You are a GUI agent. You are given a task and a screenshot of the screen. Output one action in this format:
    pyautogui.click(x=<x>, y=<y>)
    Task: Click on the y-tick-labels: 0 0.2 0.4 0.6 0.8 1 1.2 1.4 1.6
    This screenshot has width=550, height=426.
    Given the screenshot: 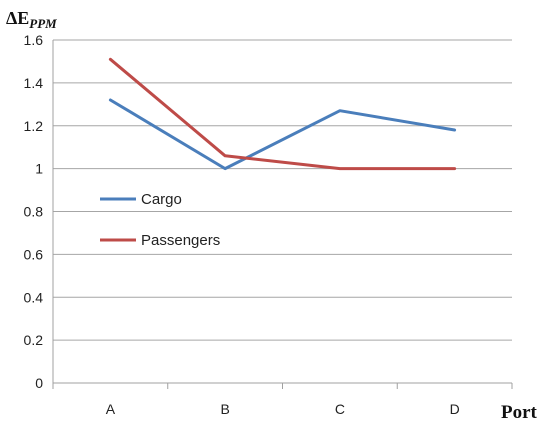 What is the action you would take?
    pyautogui.click(x=34, y=211)
    